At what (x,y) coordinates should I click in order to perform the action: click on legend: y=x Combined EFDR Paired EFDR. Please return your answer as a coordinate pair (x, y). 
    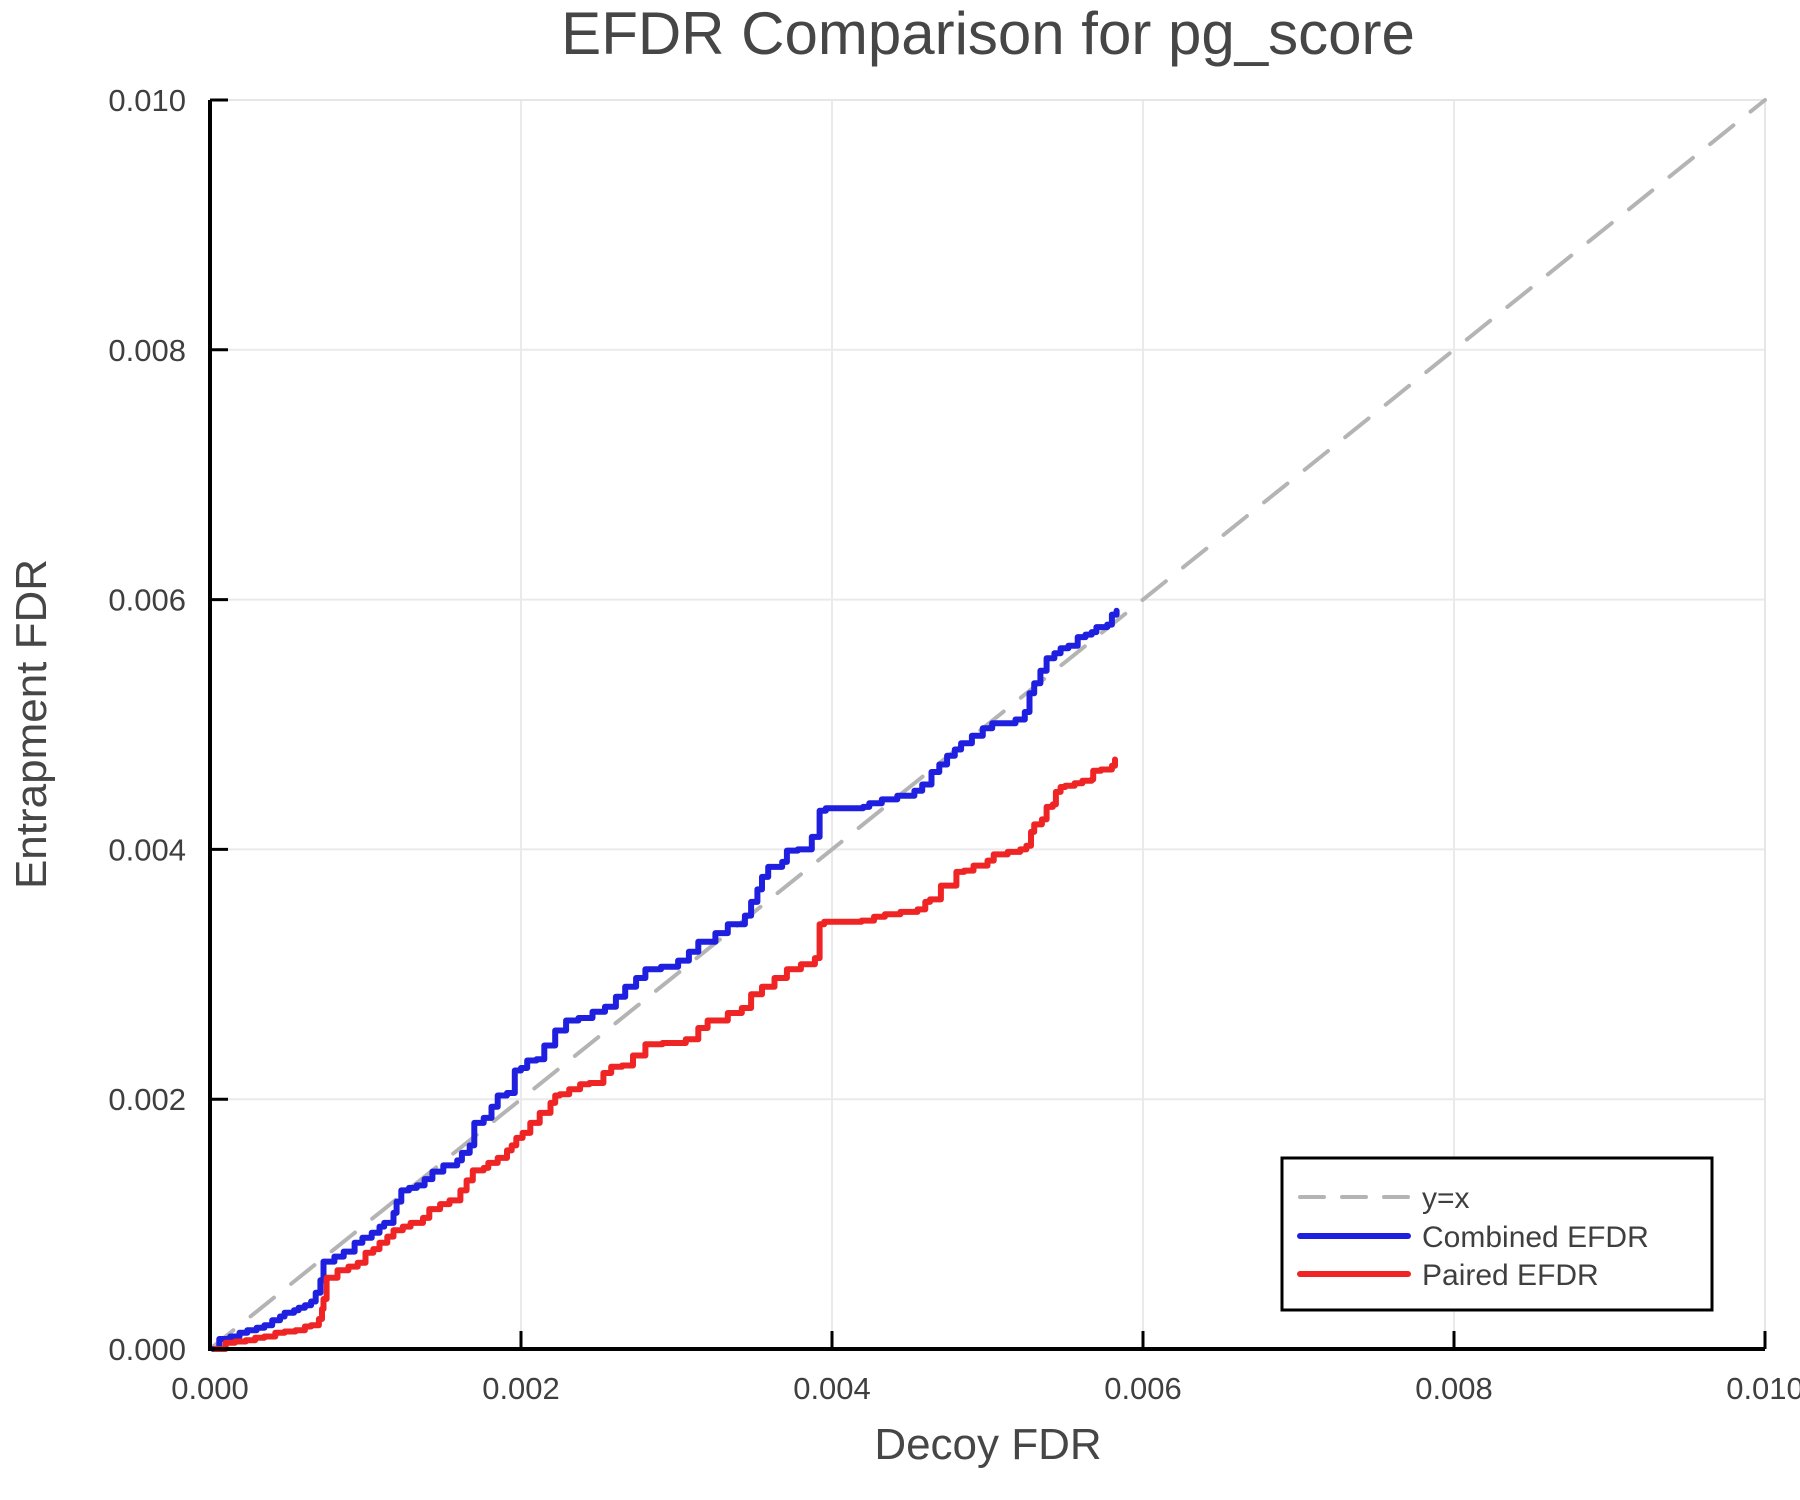
    Looking at the image, I should click on (1497, 1234).